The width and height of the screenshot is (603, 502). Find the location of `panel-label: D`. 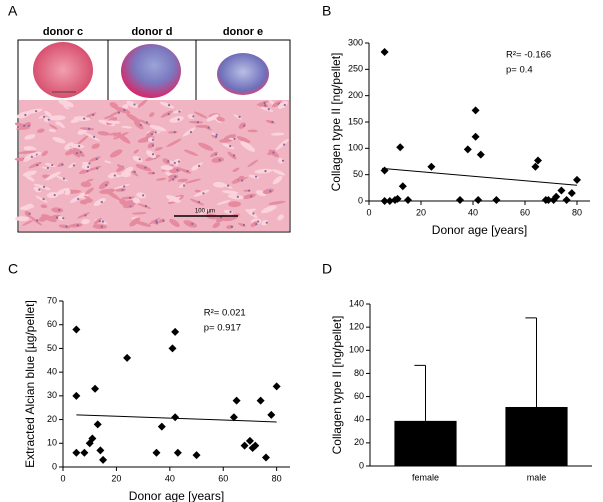

panel-label: D is located at coordinates (327, 269).